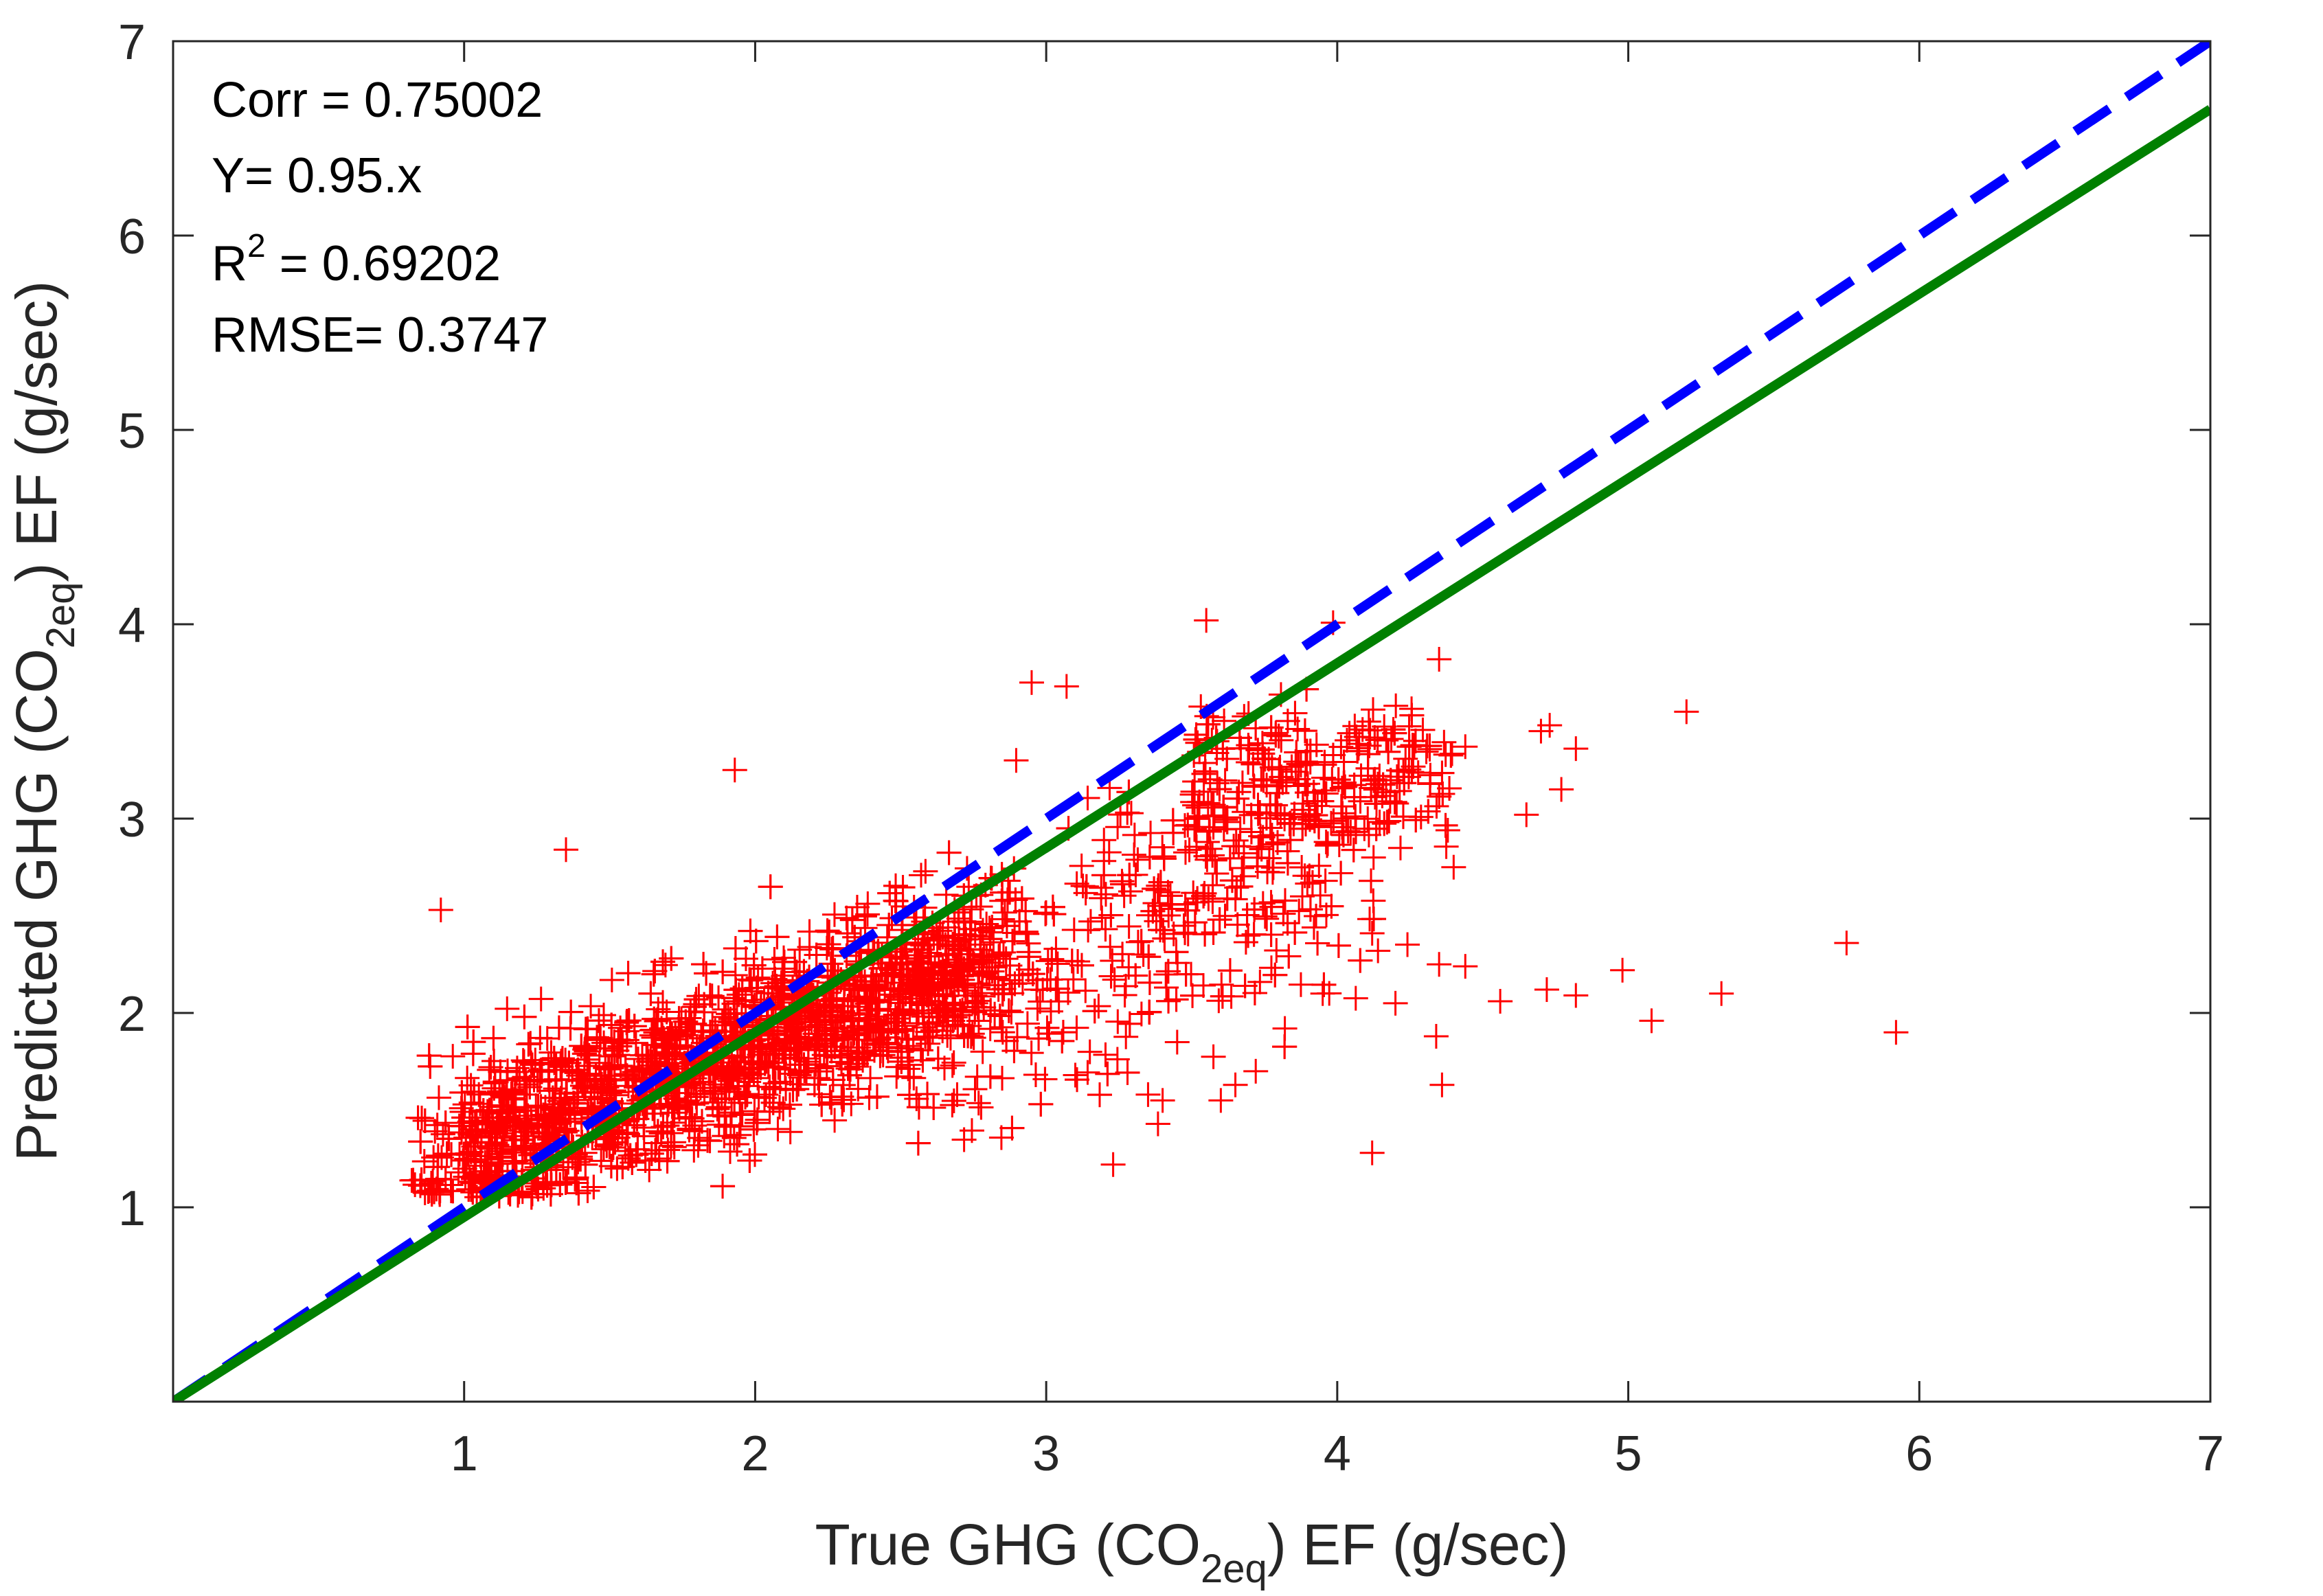 Image resolution: width=2323 pixels, height=1596 pixels. What do you see at coordinates (132, 820) in the screenshot?
I see `y-tick-label: 3` at bounding box center [132, 820].